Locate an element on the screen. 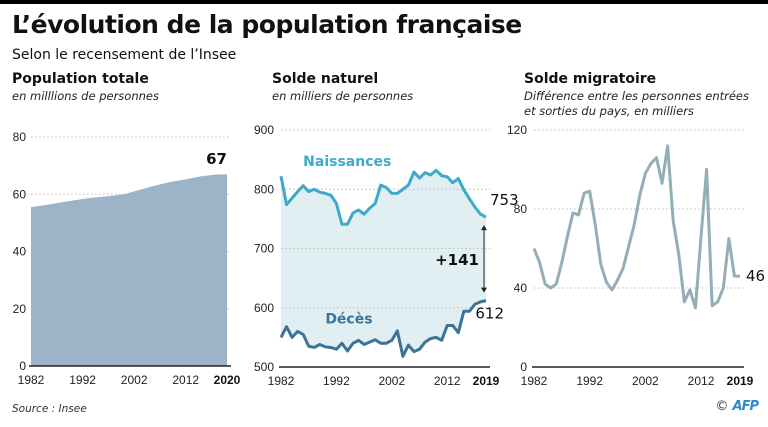  deces-line is located at coordinates (383, 328).